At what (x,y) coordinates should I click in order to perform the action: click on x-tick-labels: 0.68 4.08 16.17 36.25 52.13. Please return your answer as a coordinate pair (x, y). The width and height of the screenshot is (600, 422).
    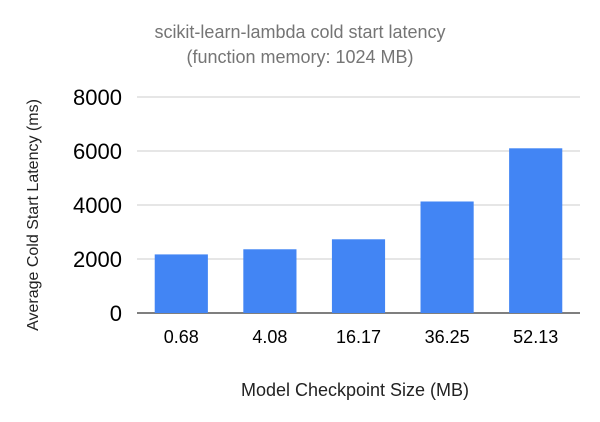
    Looking at the image, I should click on (361, 337).